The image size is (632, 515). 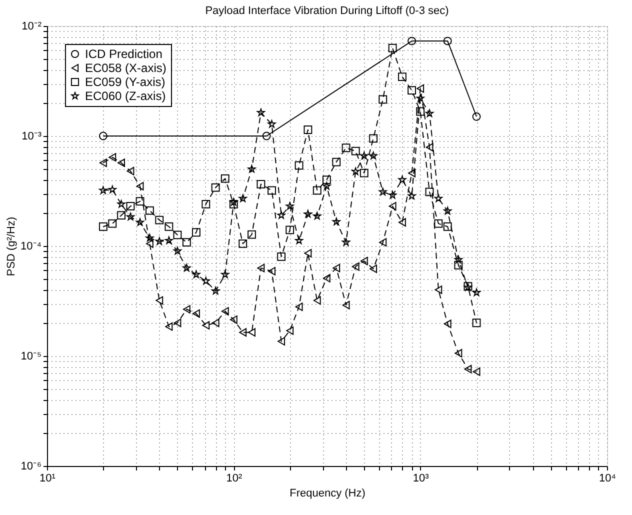 What do you see at coordinates (32, 26) in the screenshot?
I see `y-tick-label: 10⁻²` at bounding box center [32, 26].